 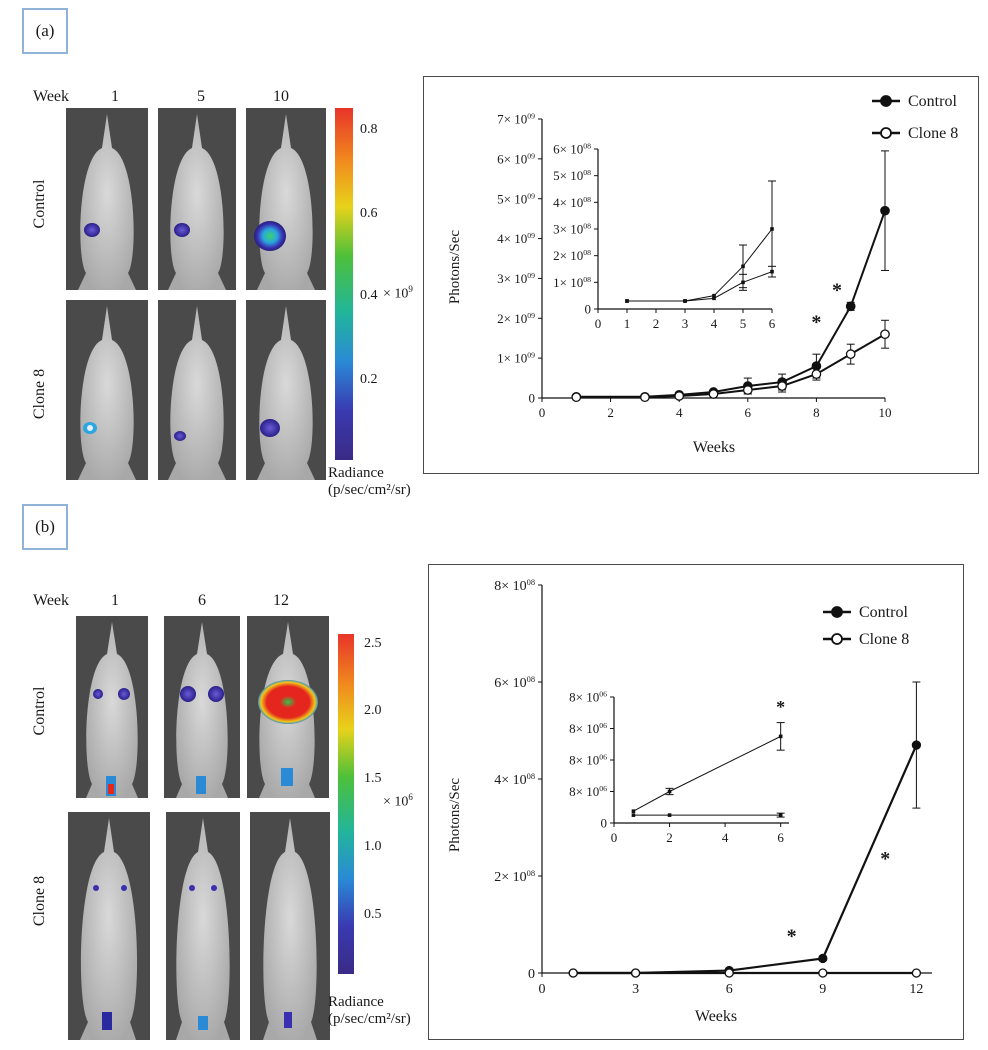 What do you see at coordinates (532, 398) in the screenshot?
I see `chart-a-y-tick-label: 0` at bounding box center [532, 398].